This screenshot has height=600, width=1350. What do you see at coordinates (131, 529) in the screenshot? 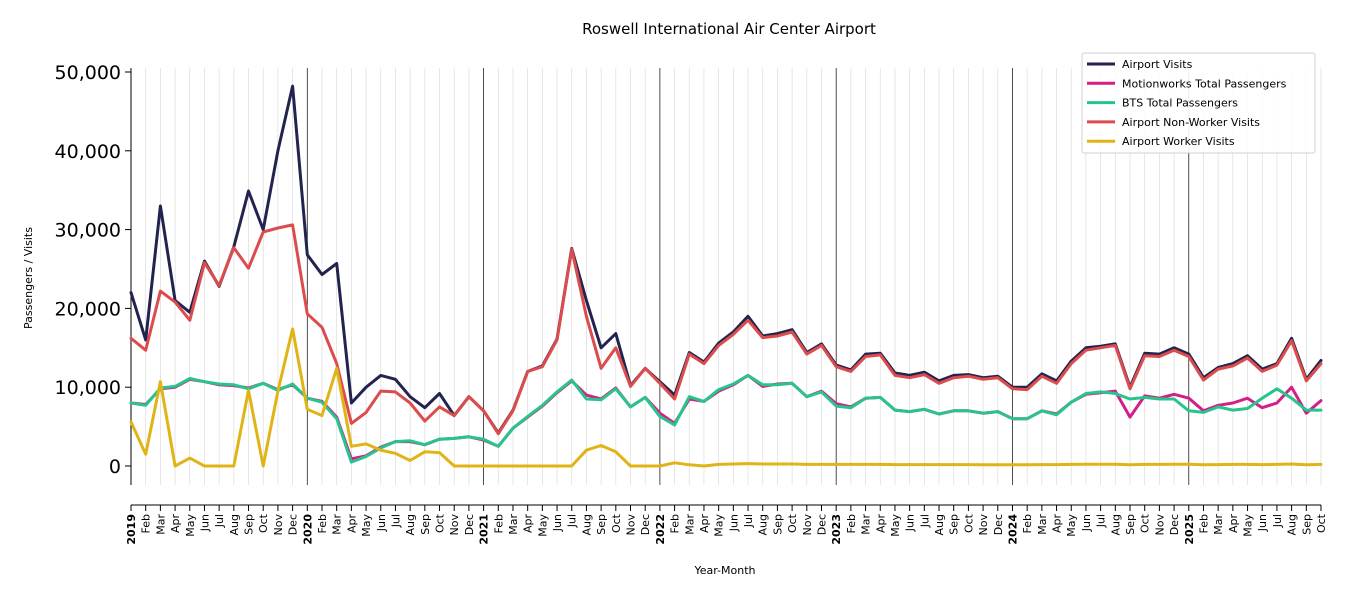
I see `x-tick-label-year: 2019` at bounding box center [131, 529].